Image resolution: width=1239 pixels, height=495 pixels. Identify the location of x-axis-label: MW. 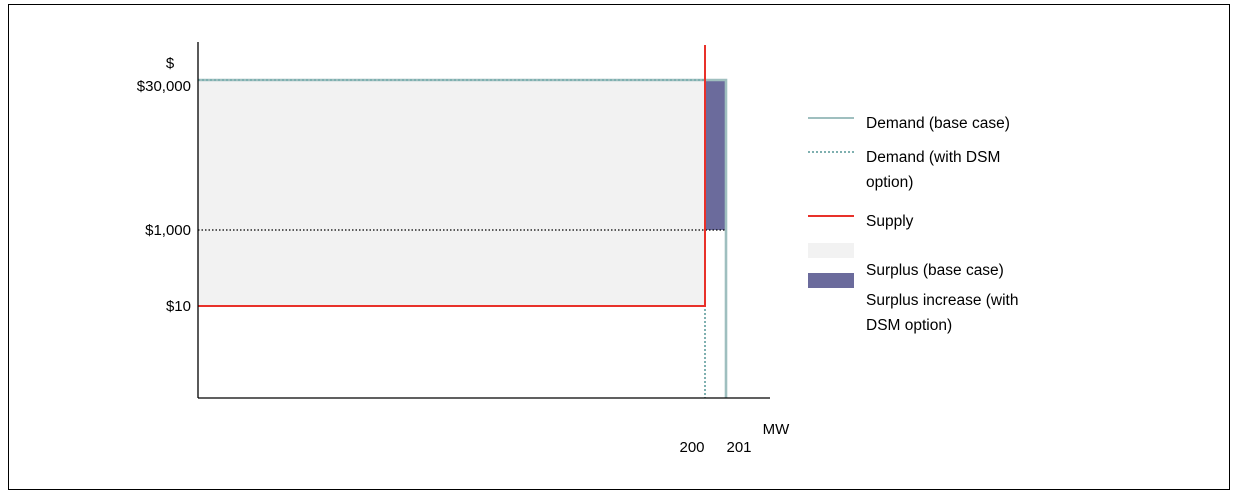
(776, 429).